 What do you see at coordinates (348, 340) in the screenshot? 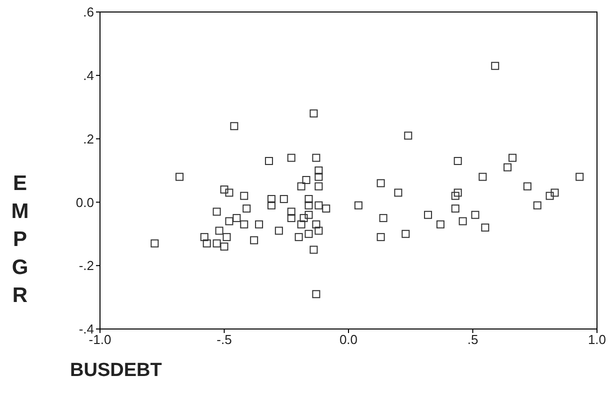
I see `x-tick-label: 0.0` at bounding box center [348, 340].